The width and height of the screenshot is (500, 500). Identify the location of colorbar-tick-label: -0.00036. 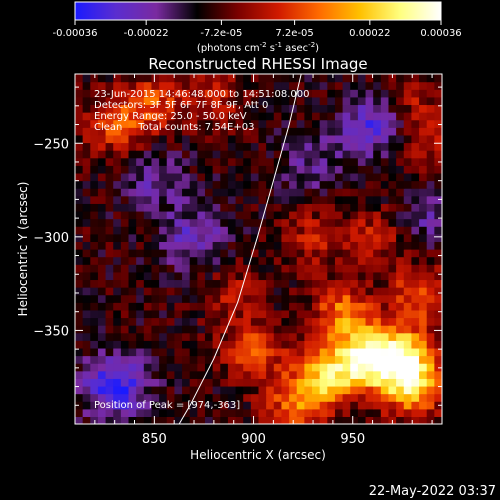
(75, 33).